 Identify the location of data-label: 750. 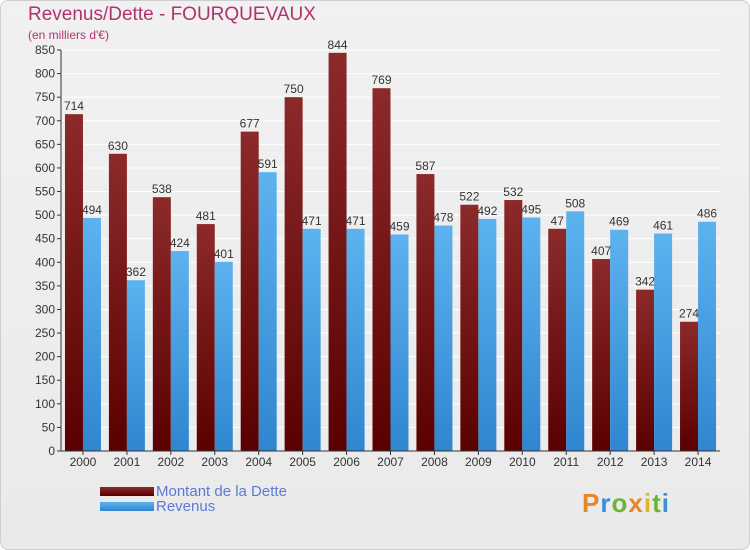
(294, 89).